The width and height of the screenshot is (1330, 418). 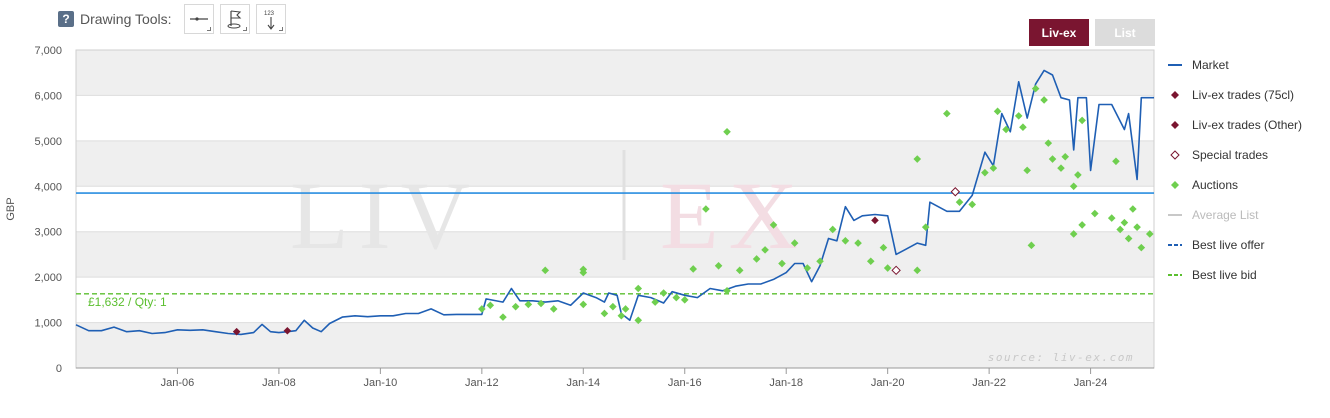 I want to click on legend-label: Average List, so click(x=1225, y=215).